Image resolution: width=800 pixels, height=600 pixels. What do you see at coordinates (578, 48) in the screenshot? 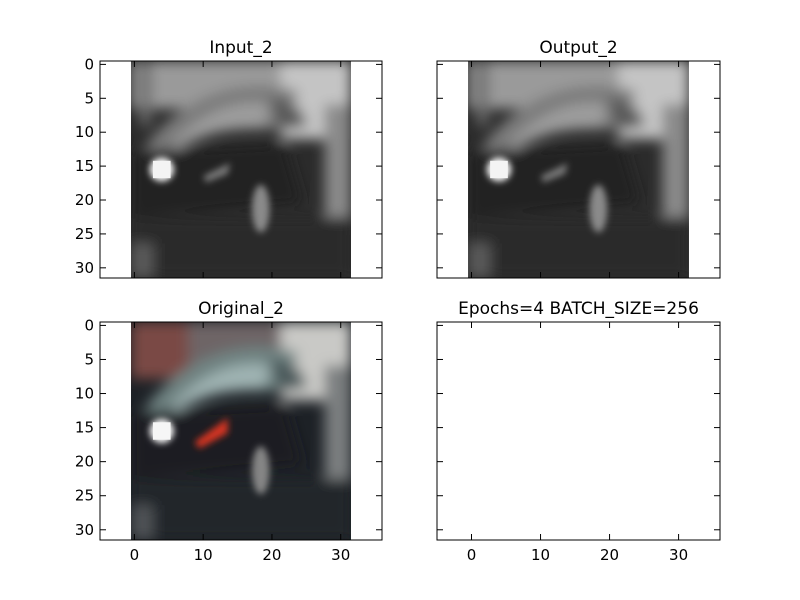
I see `subplot-title: Output_2` at bounding box center [578, 48].